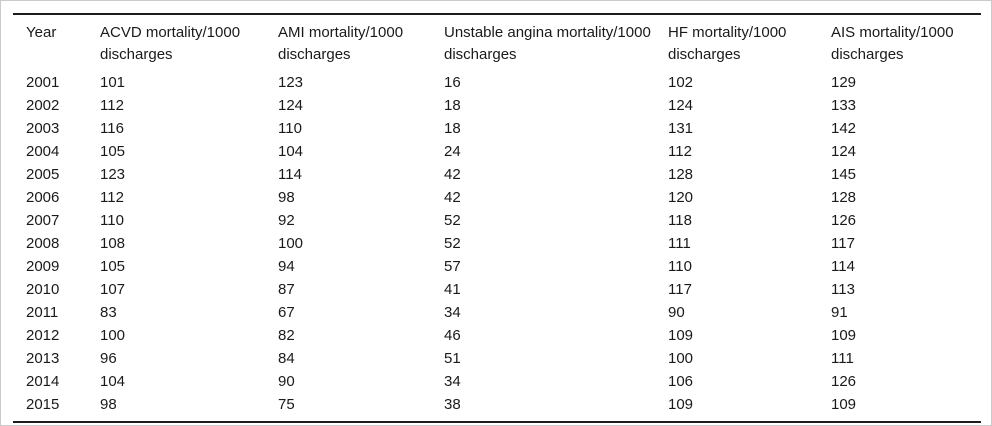  Describe the element at coordinates (497, 358) in the screenshot. I see `table-row: 2013 96 84 51 100 111` at that location.